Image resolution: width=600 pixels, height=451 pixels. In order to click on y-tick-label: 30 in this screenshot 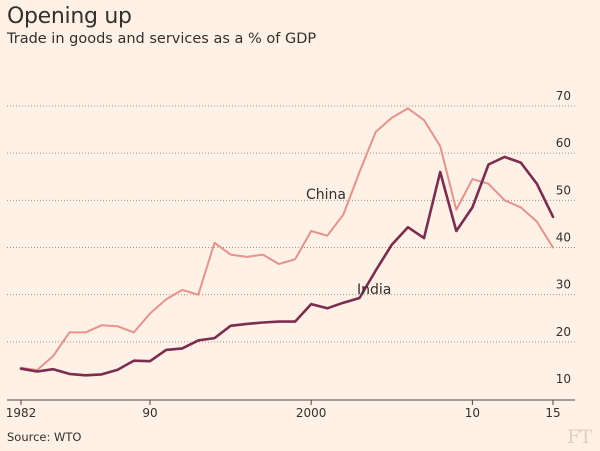, I will do `click(563, 285)`.